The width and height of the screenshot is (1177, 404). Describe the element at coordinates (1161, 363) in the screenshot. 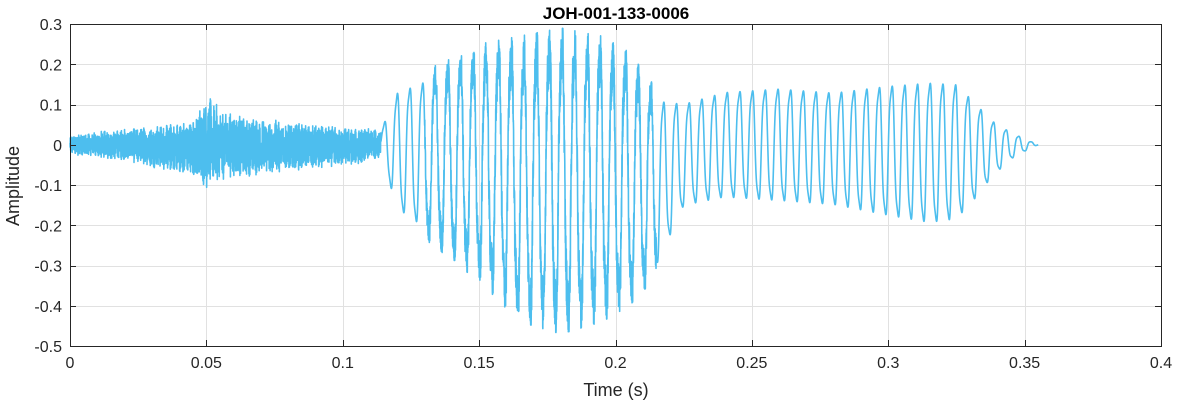

I see `x-tick-label: 0.4` at that location.